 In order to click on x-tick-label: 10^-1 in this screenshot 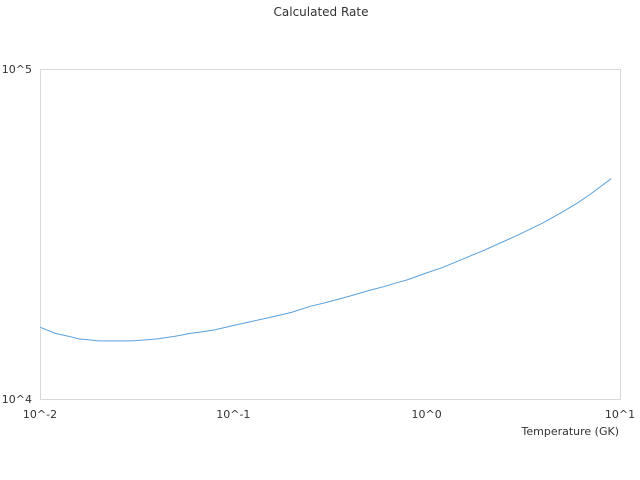, I will do `click(233, 414)`.